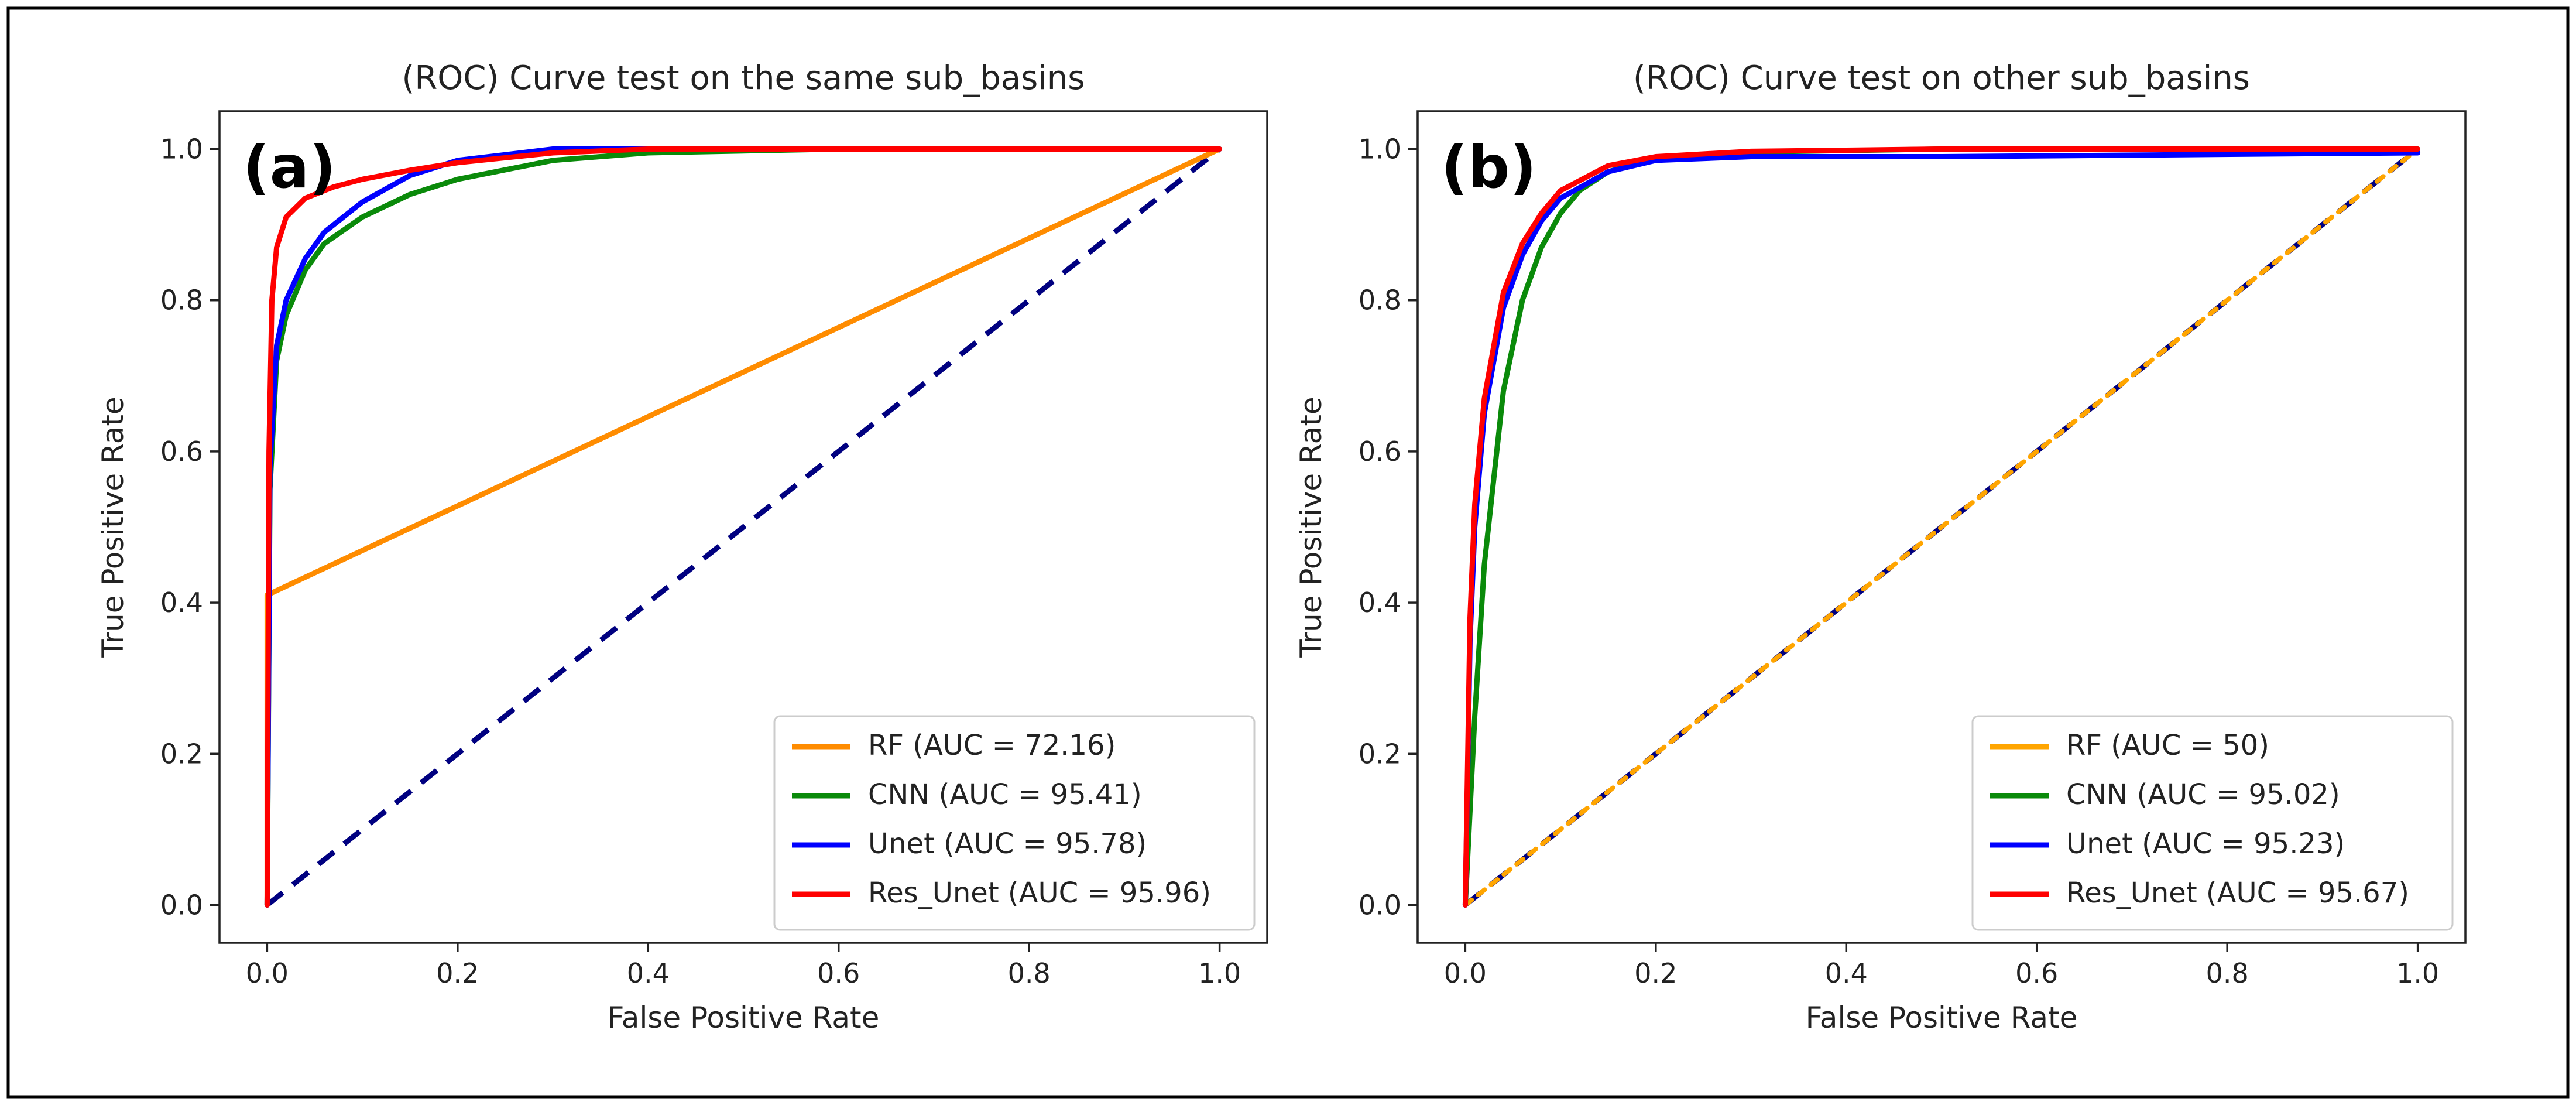 The image size is (2576, 1105). I want to click on legend-entry: CNN (AUC = 95.41), so click(1005, 794).